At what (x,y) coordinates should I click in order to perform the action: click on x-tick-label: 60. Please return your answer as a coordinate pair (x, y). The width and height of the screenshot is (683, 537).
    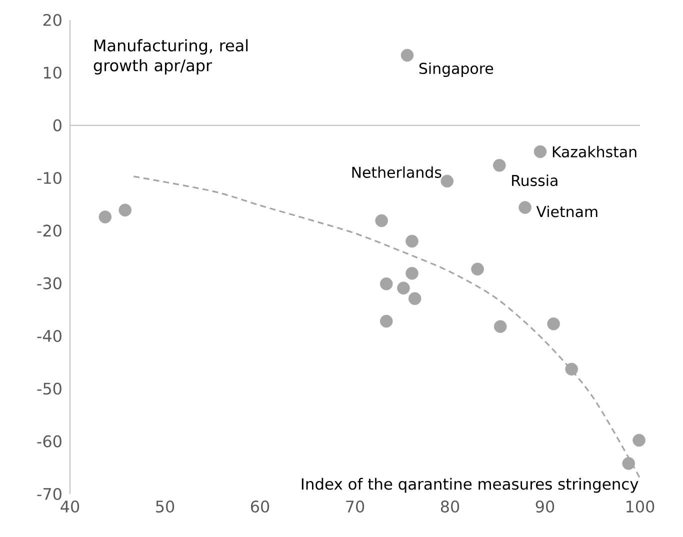
    Looking at the image, I should click on (260, 506).